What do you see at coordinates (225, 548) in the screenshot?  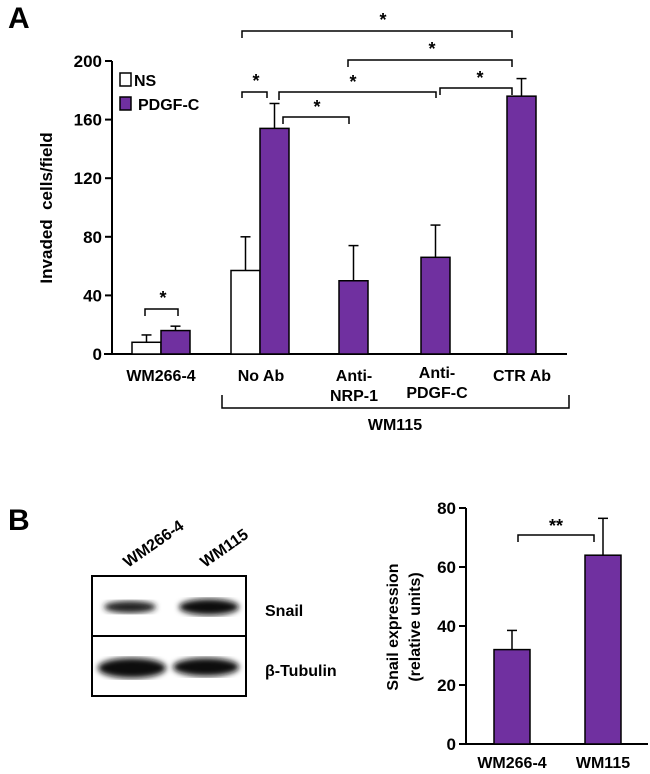 I see `lane-label: WM115` at bounding box center [225, 548].